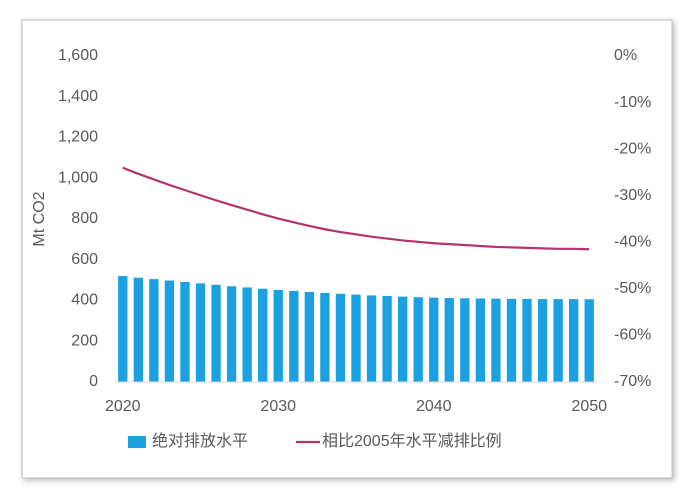  What do you see at coordinates (123, 406) in the screenshot?
I see `x-tick-label: 2020` at bounding box center [123, 406].